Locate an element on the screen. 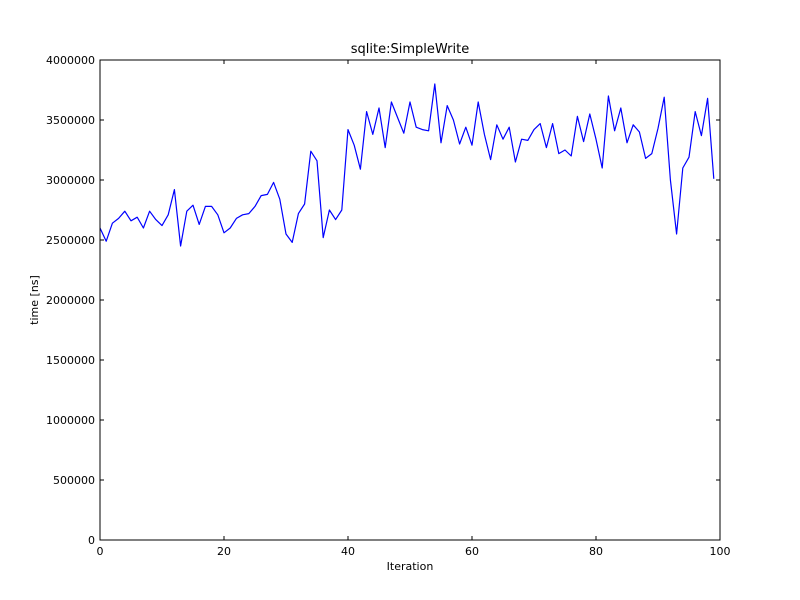 The image size is (800, 600). y-tick-label: 0 is located at coordinates (91, 540).